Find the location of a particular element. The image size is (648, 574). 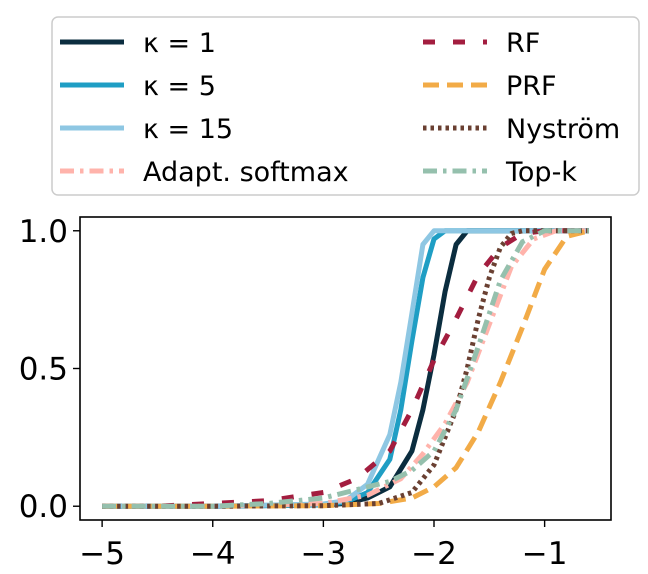

x-tick-label: −3 is located at coordinates (324, 554).